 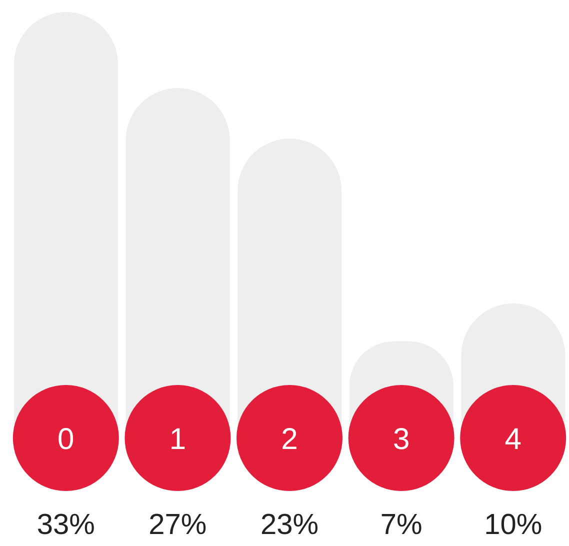 I want to click on data-label: 7%, so click(x=401, y=525).